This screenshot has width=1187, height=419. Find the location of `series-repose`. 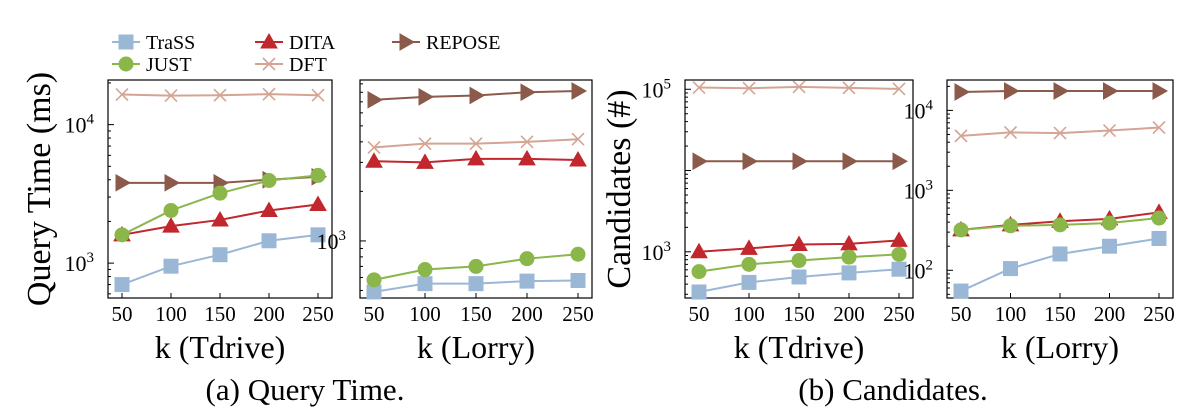

series-repose is located at coordinates (477, 95).